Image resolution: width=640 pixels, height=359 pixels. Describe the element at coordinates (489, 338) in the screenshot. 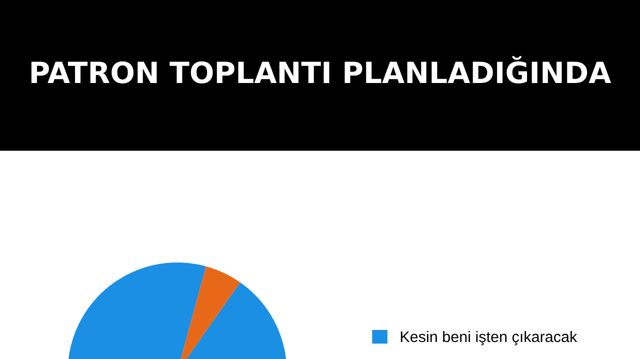

I see `legend-label: Kesin beni işten çıkaracak` at that location.